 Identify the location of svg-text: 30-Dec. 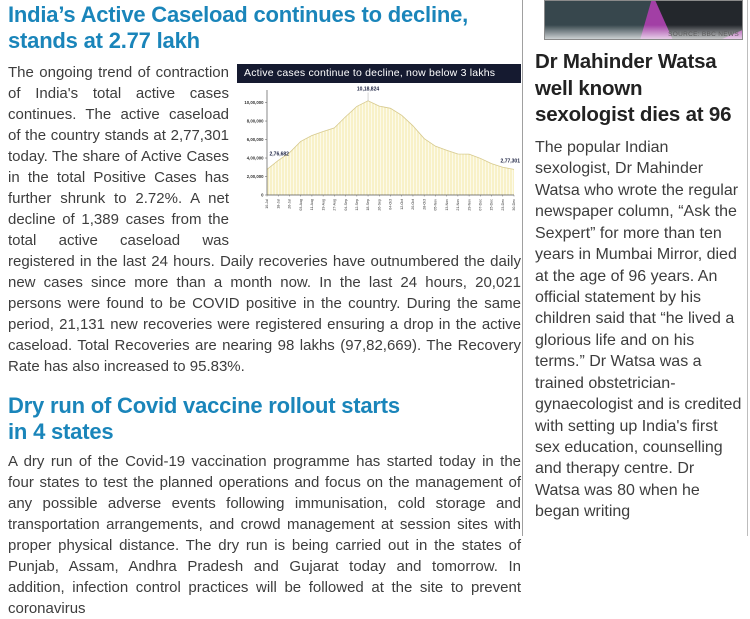
(514, 205).